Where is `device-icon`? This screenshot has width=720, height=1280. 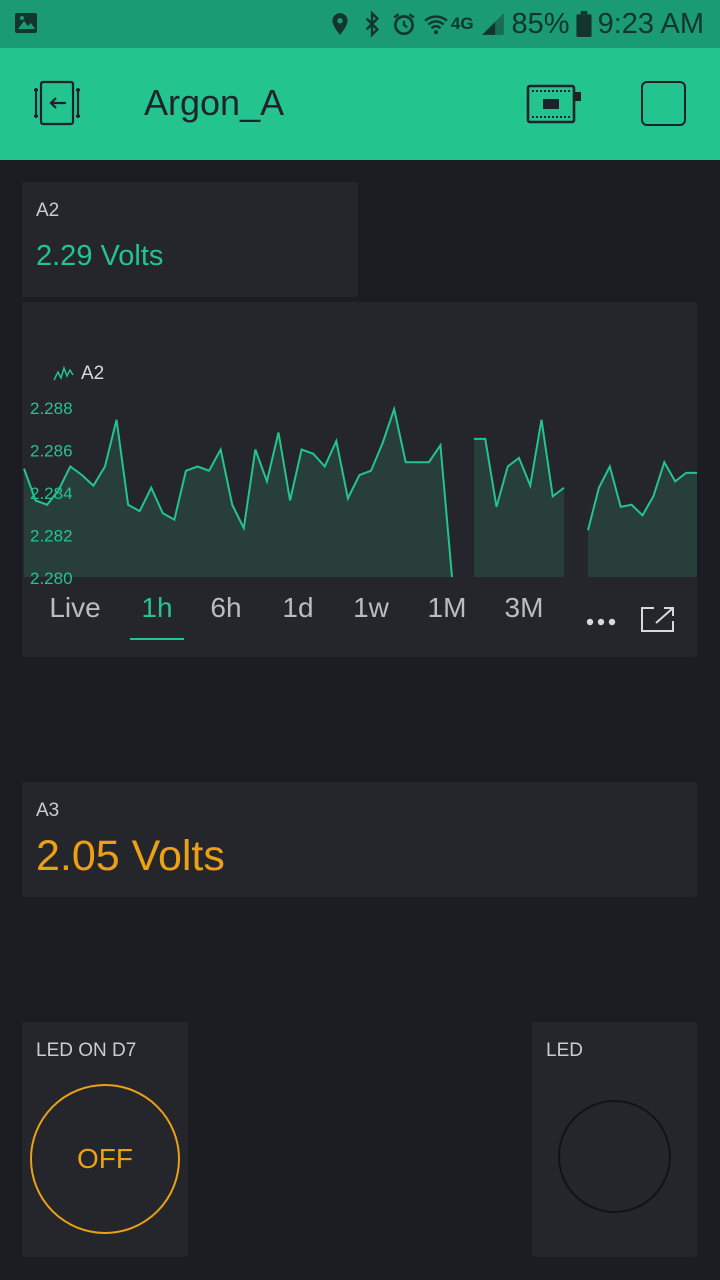 device-icon is located at coordinates (555, 104).